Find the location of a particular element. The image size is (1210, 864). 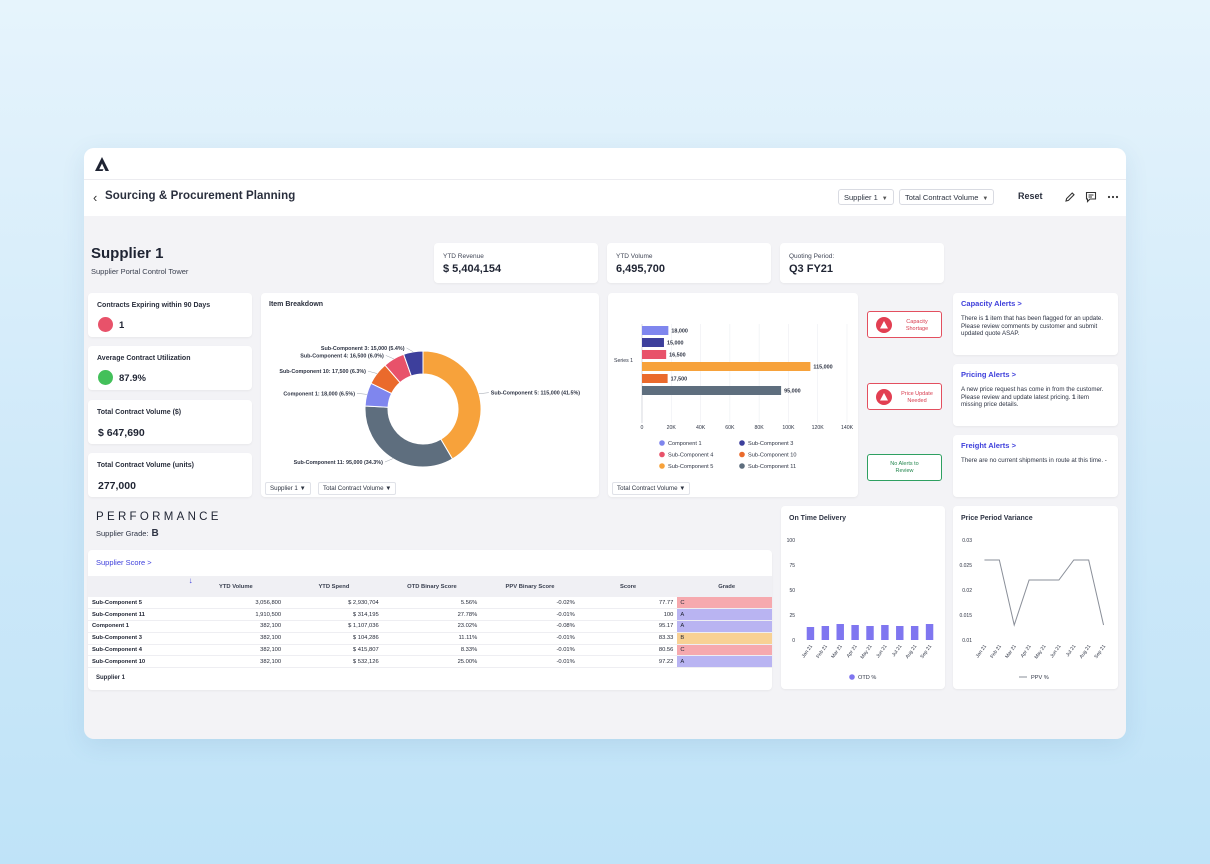

cell-ytd-spend: $ 2,930,704 is located at coordinates (334, 603).